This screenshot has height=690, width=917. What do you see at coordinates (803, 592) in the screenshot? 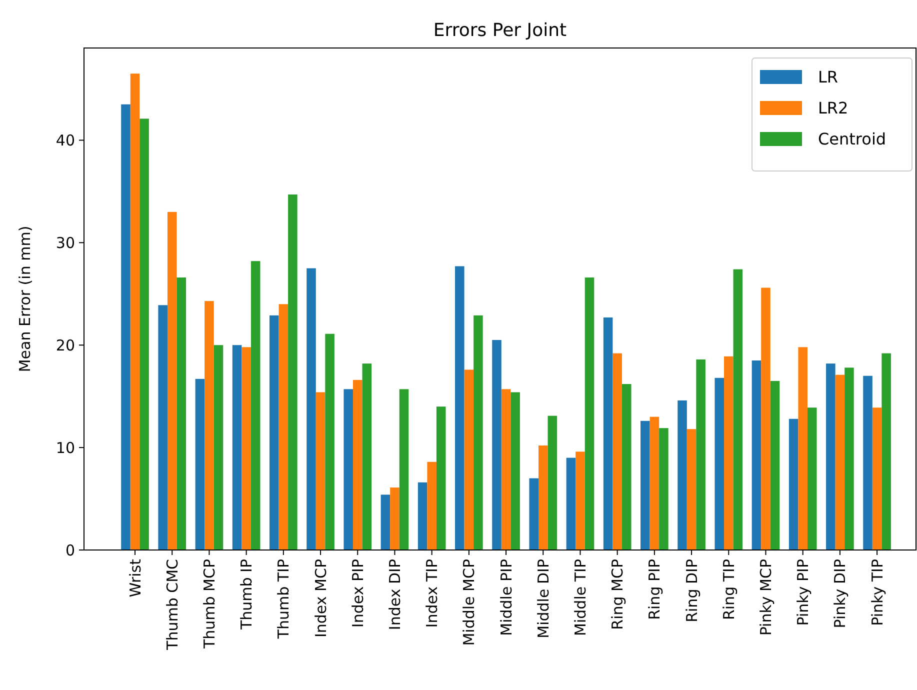
I see `x-tick-label: Pinky PIP` at bounding box center [803, 592].